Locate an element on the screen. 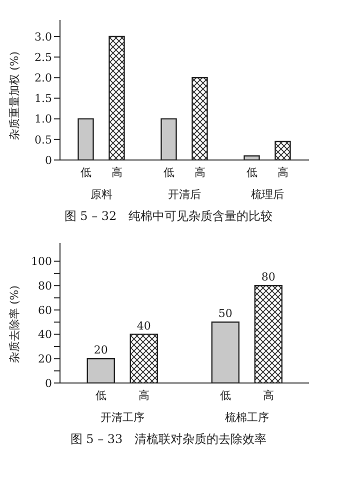 This screenshot has height=478, width=337. text: 图 5 – 32 纯棉中可见杂质含量的比较 is located at coordinates (168, 216).